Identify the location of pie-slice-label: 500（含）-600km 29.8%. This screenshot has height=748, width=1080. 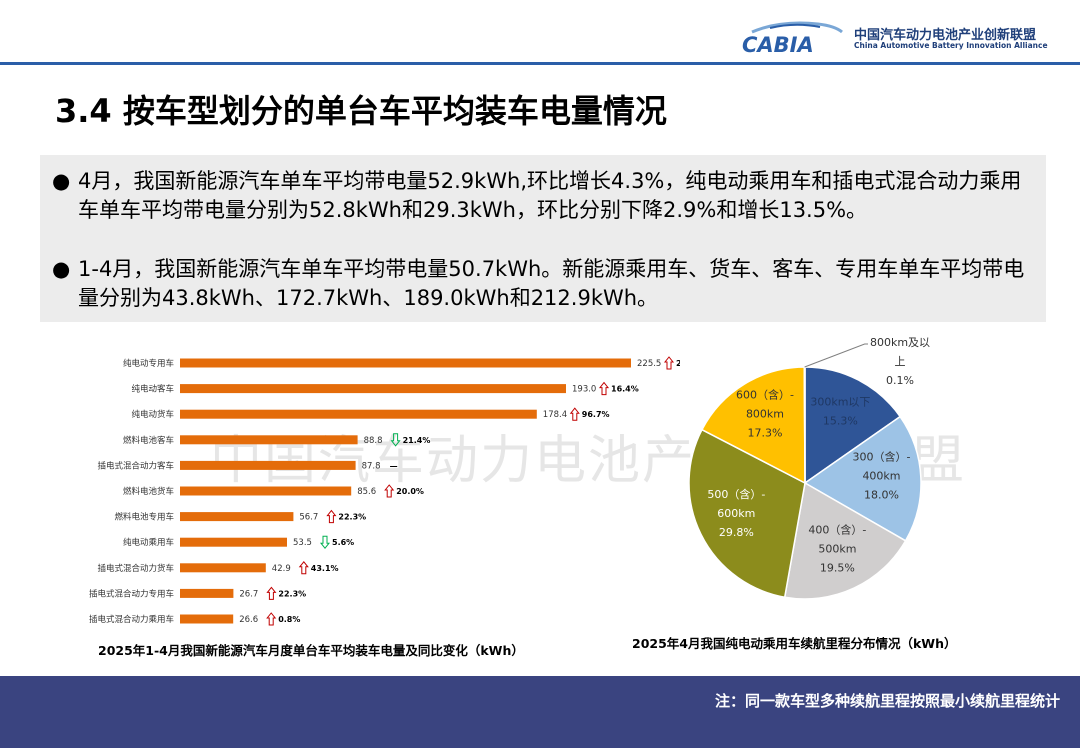
(736, 513).